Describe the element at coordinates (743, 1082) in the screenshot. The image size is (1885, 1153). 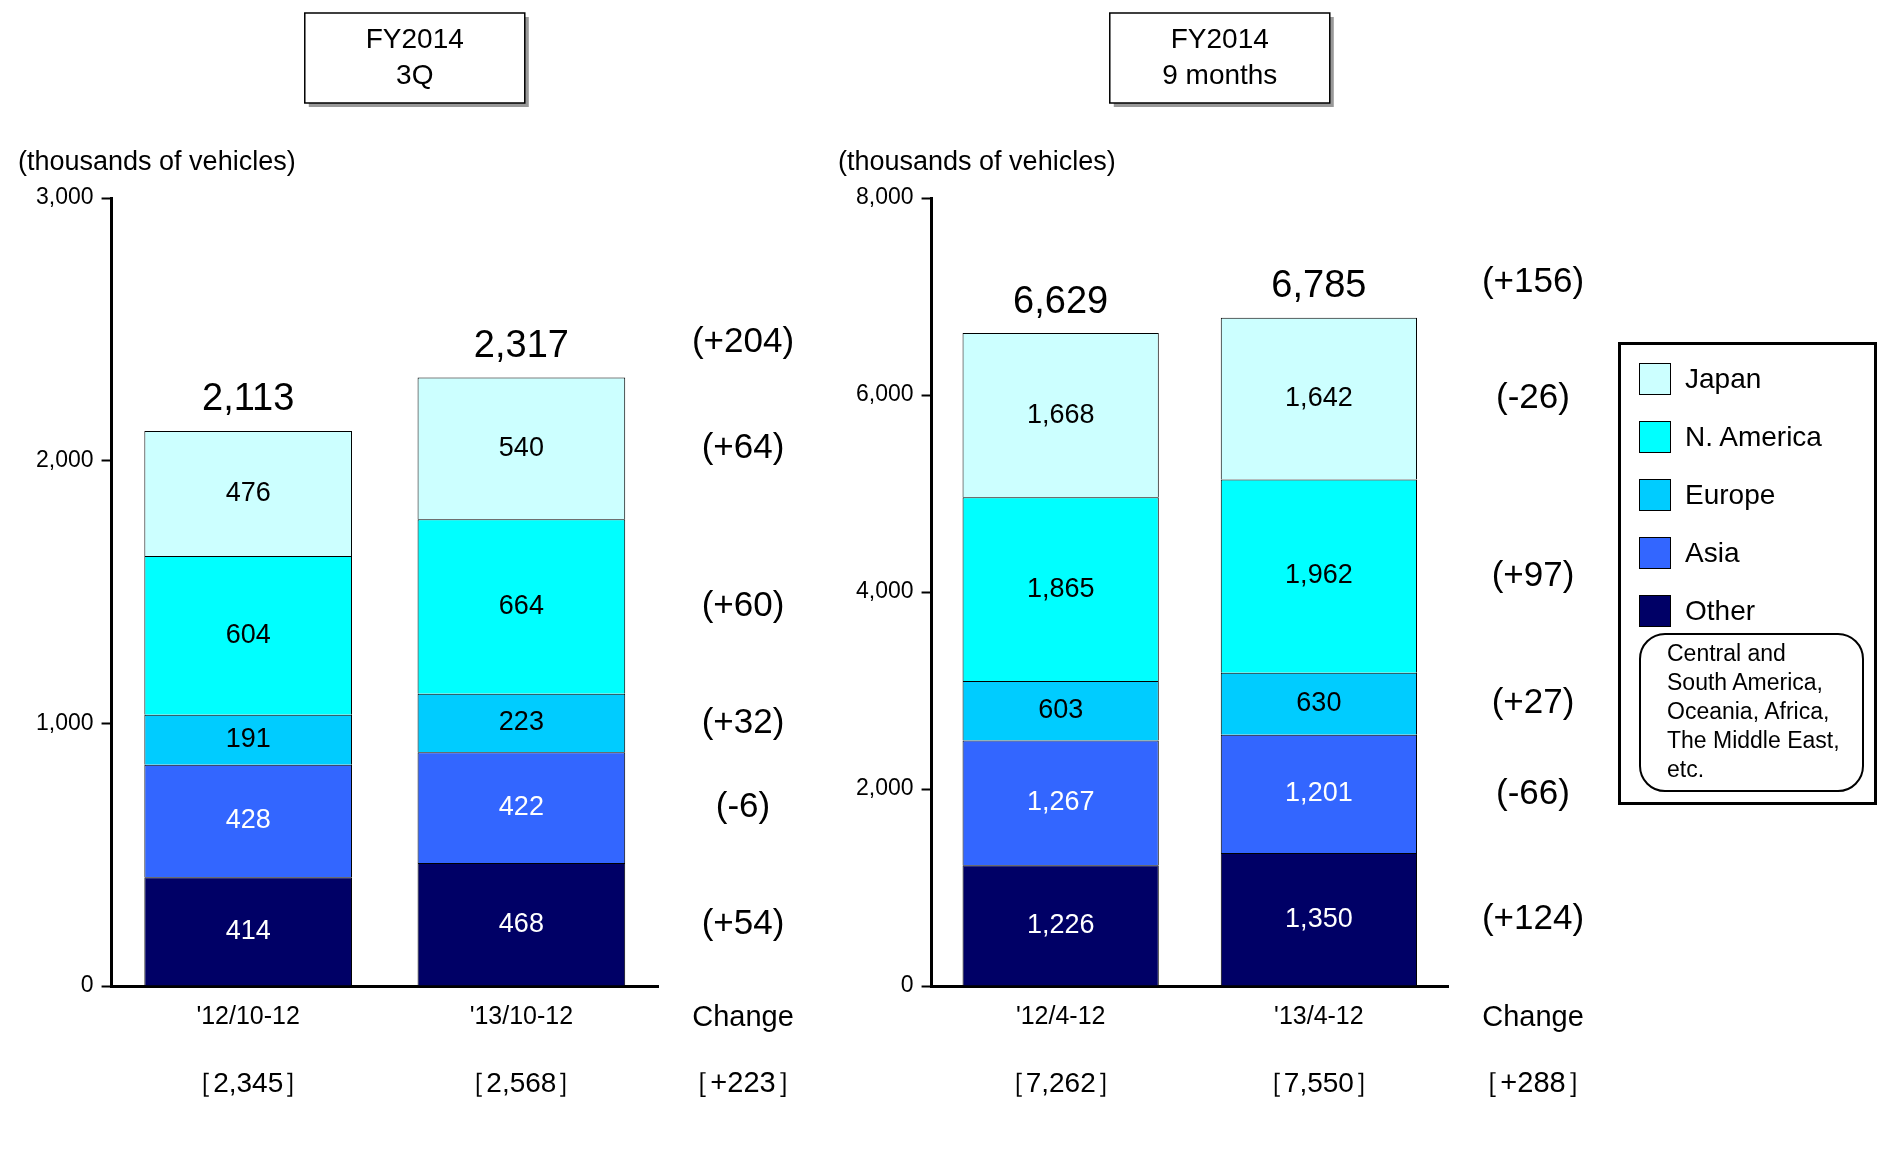
I see `text: ［+223］` at that location.